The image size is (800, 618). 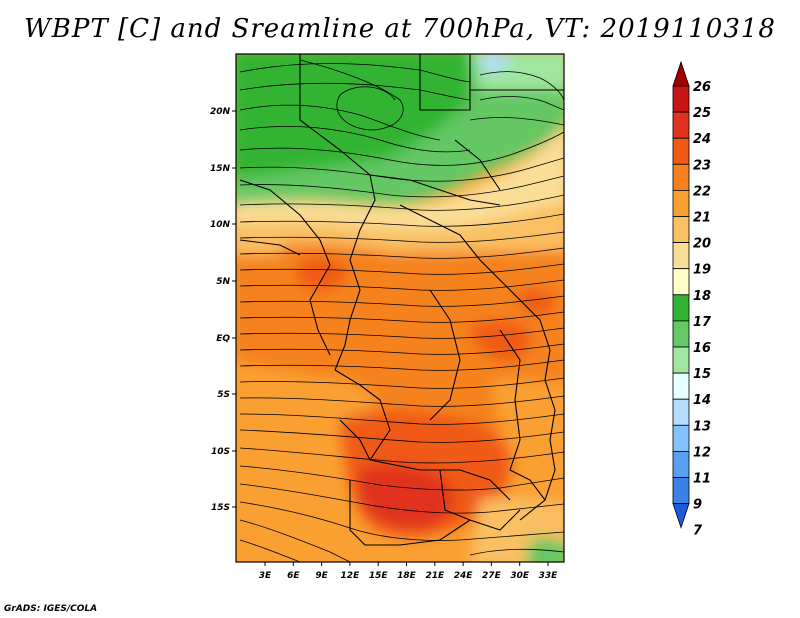 I want to click on lon-tick-label: 33E, so click(x=549, y=576).